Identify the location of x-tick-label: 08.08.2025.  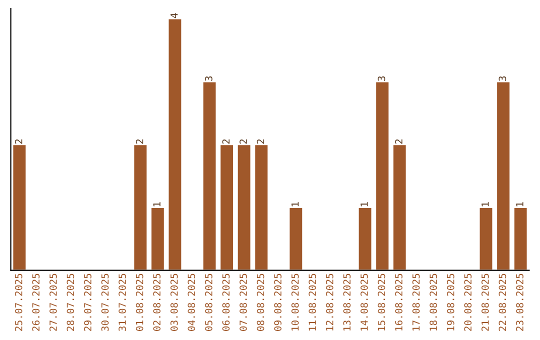
(260, 302).